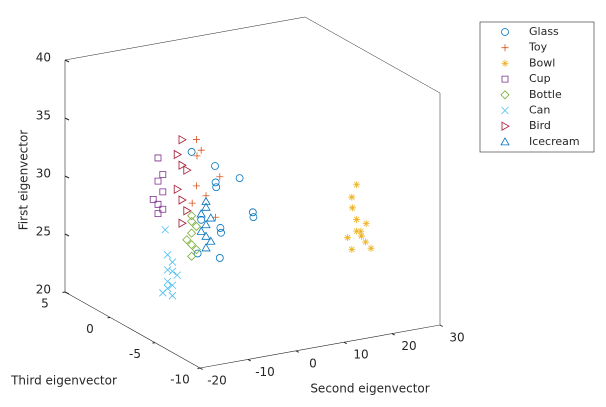  Describe the element at coordinates (180, 380) in the screenshot. I see `y-tick-label: -10` at that location.